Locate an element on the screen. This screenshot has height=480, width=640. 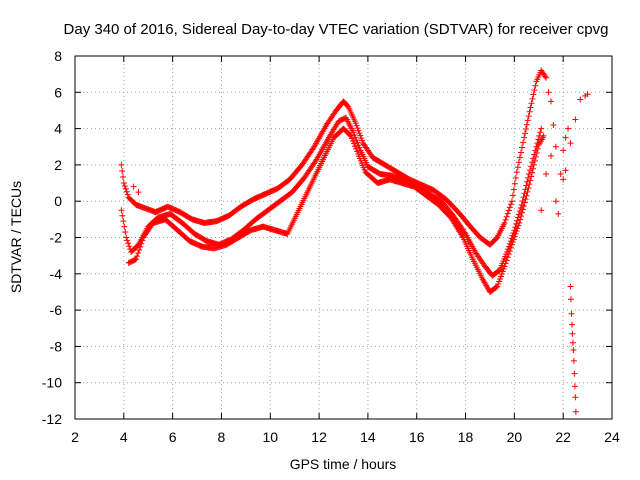
y-tick-label: 6 is located at coordinates (58, 92).